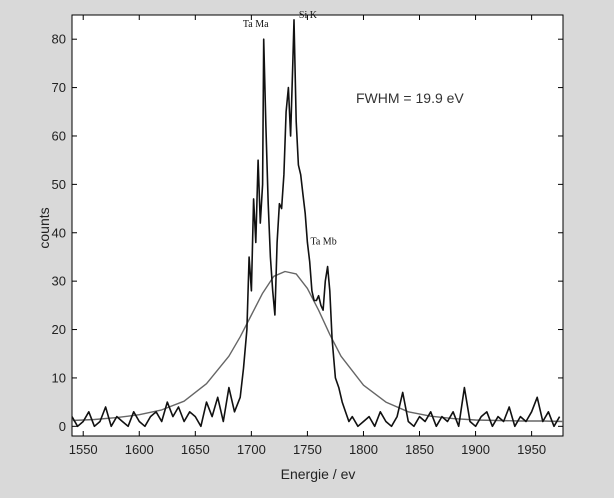 This screenshot has height=498, width=614. Describe the element at coordinates (59, 184) in the screenshot. I see `y-tick-label: 50` at that location.